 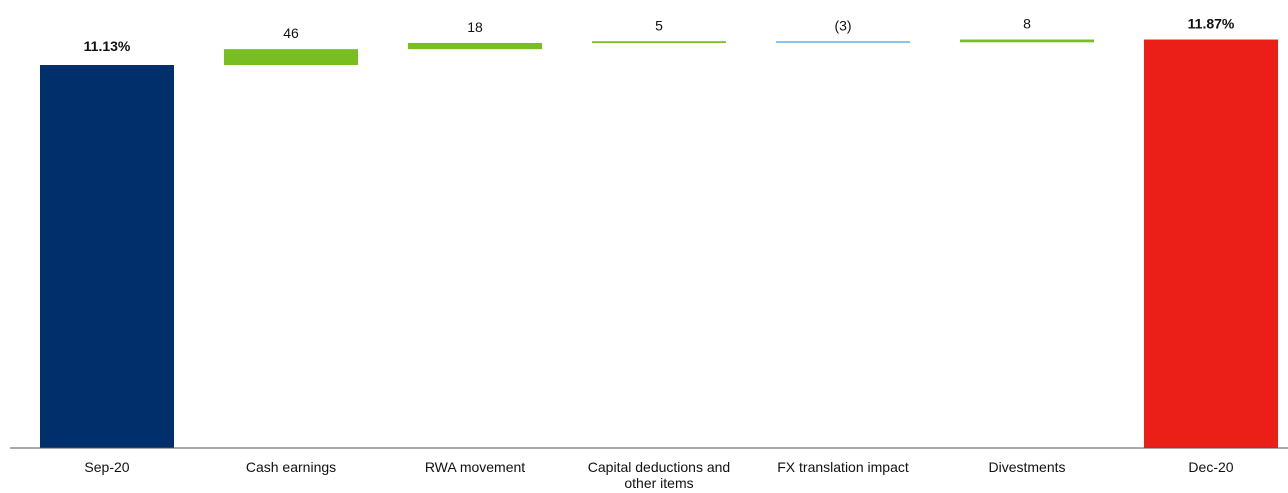 I want to click on x-tick-label-sep-20: Sep-20, so click(x=106, y=467).